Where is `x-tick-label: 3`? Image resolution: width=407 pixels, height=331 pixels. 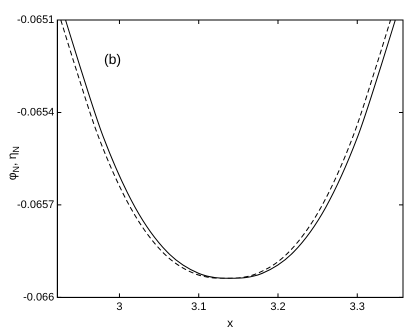 x-tick-label: 3 is located at coordinates (119, 307).